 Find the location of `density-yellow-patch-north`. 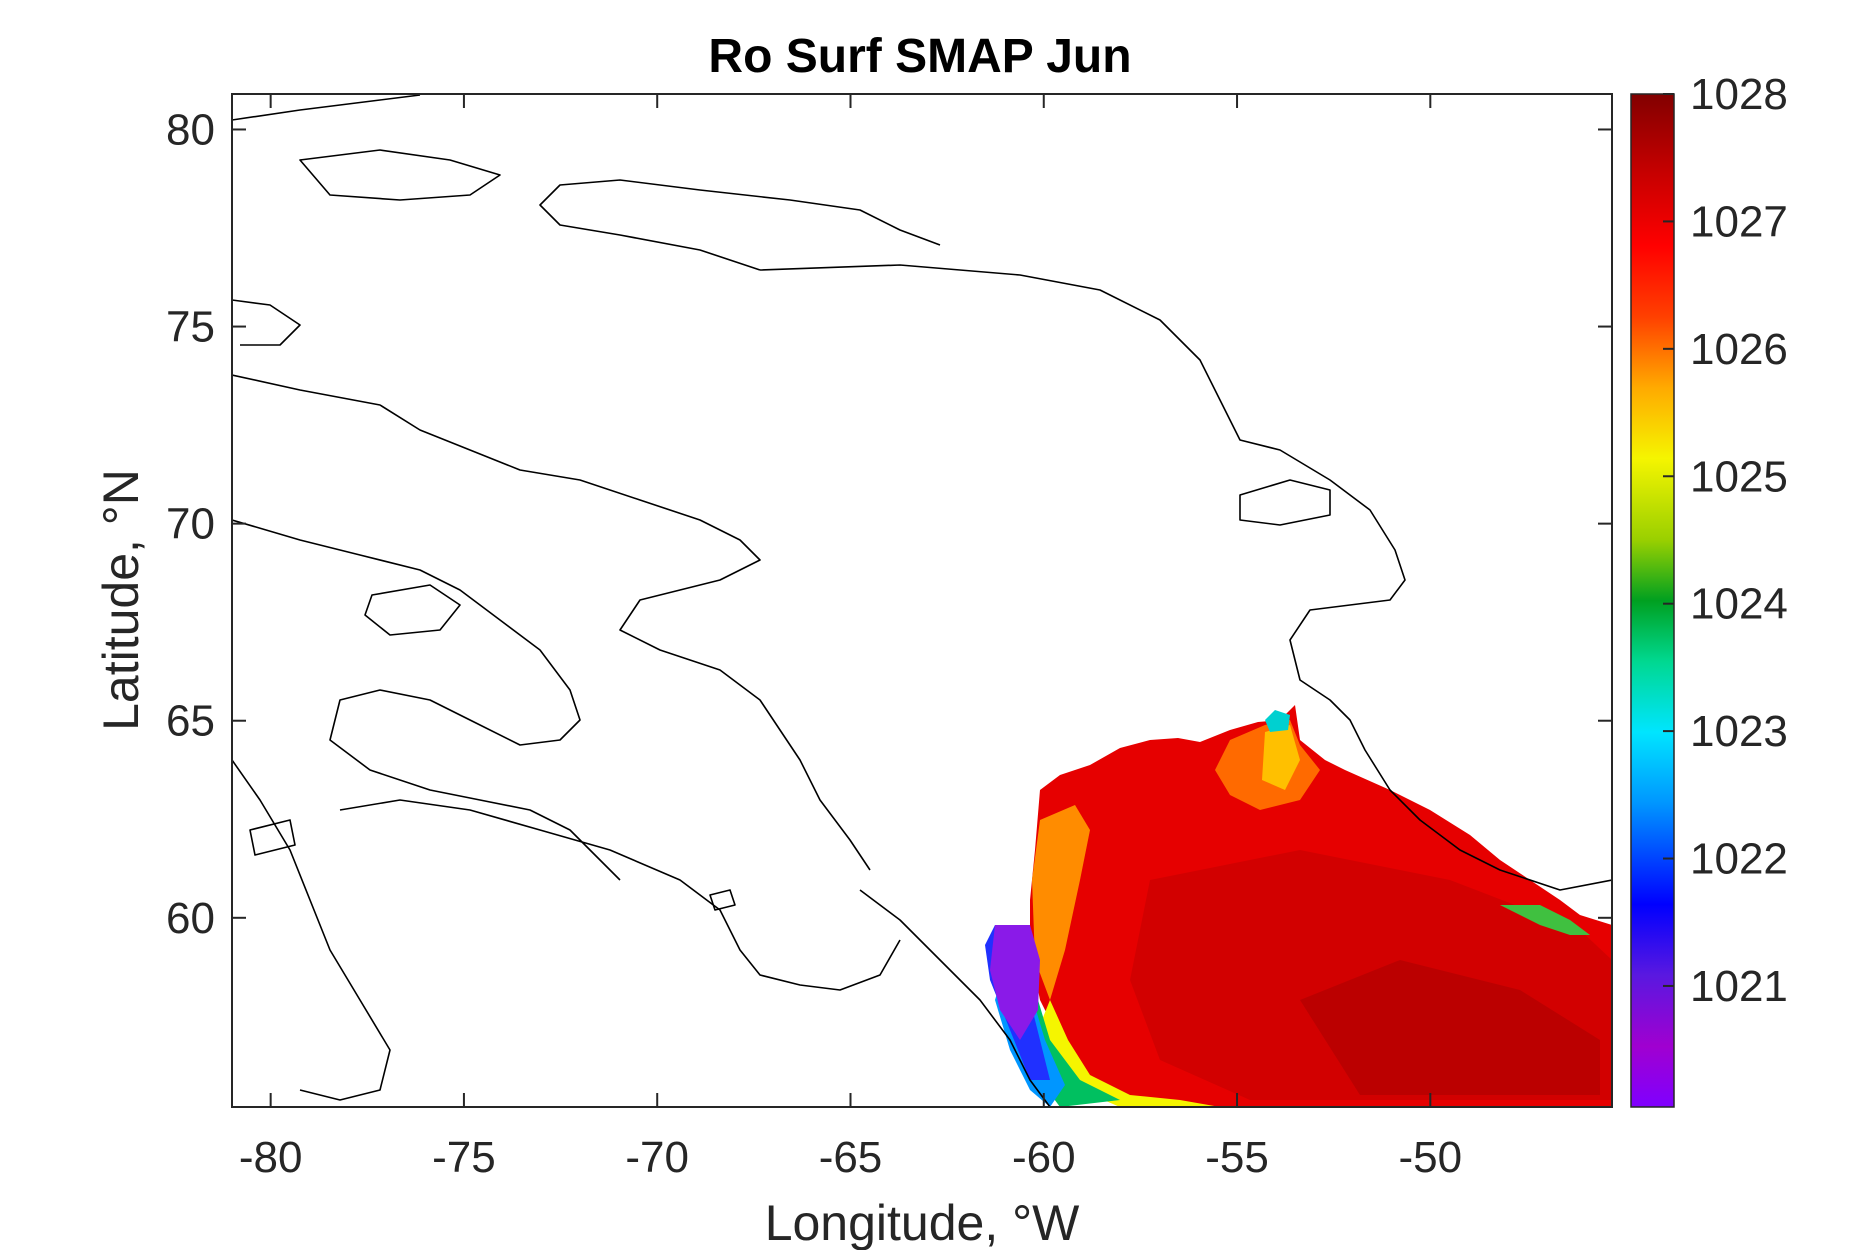

density-yellow-patch-north is located at coordinates (1281, 757).